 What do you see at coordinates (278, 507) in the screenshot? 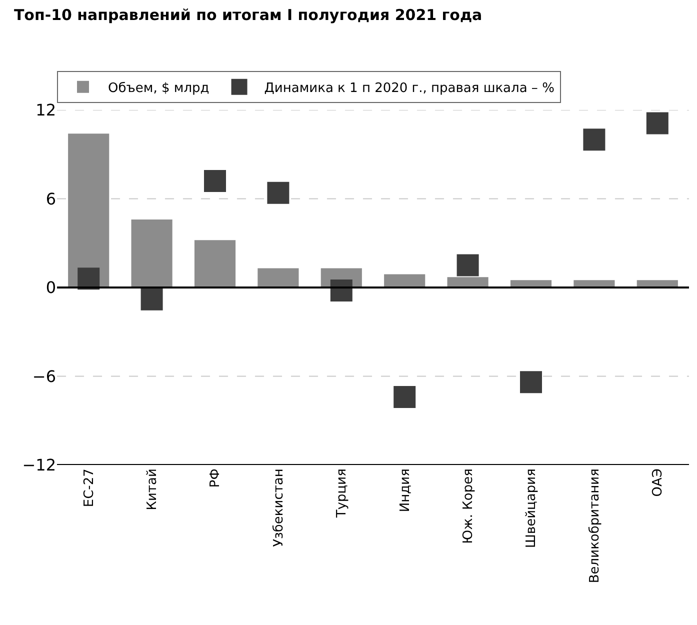
I see `x-tick-label: Узбекистан` at bounding box center [278, 507].